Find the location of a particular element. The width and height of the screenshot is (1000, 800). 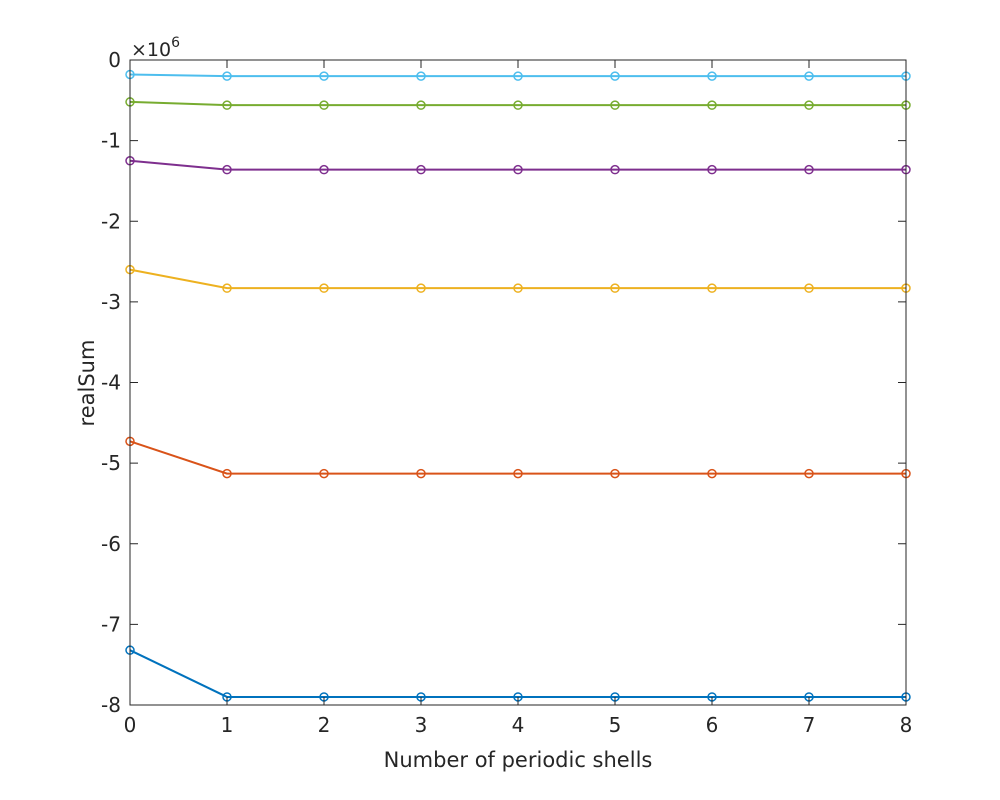

x-tick-label: 0 is located at coordinates (130, 725).